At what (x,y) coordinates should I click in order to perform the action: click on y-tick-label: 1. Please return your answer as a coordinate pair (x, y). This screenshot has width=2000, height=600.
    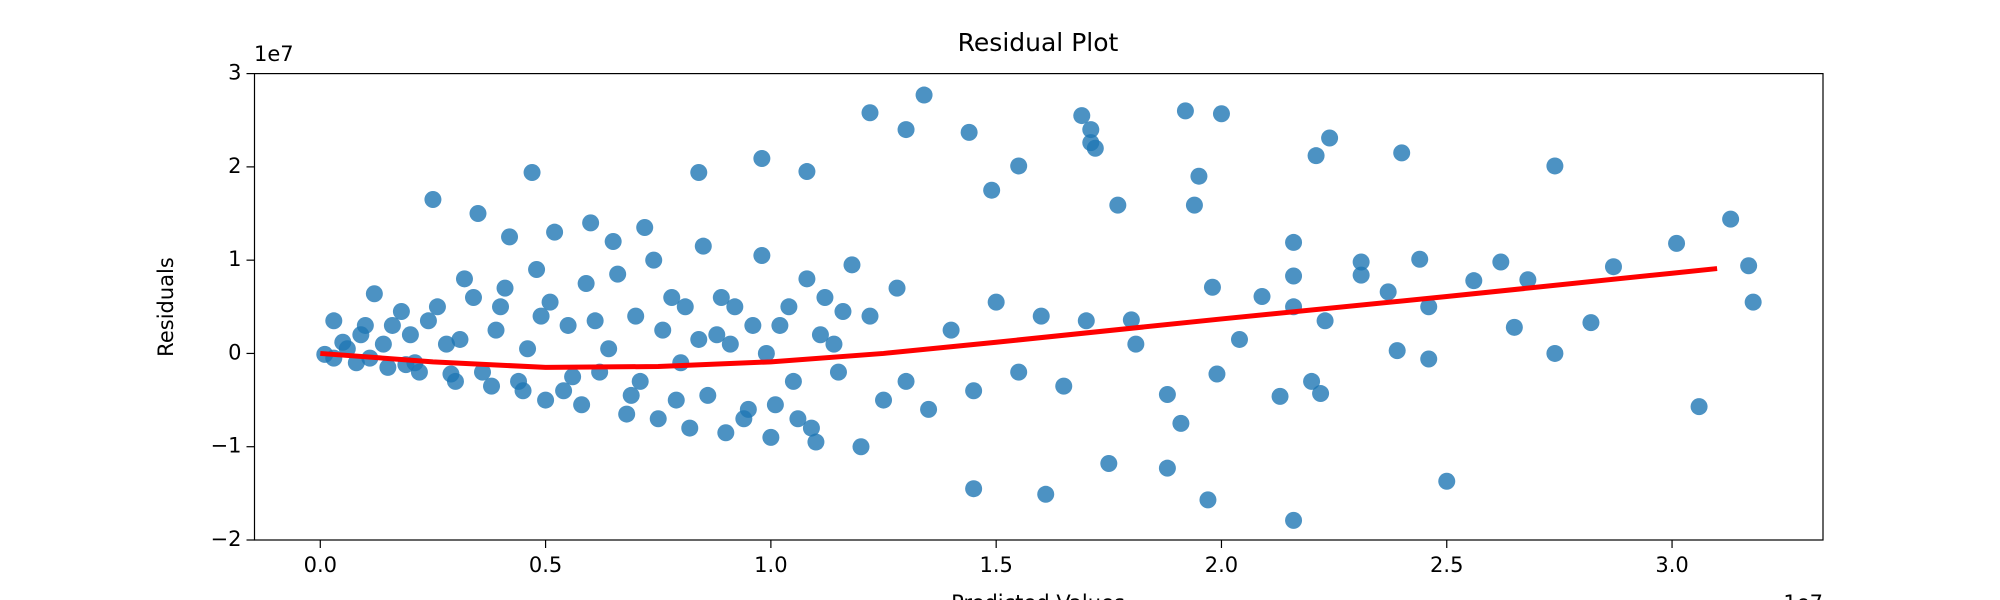
    Looking at the image, I should click on (234, 259).